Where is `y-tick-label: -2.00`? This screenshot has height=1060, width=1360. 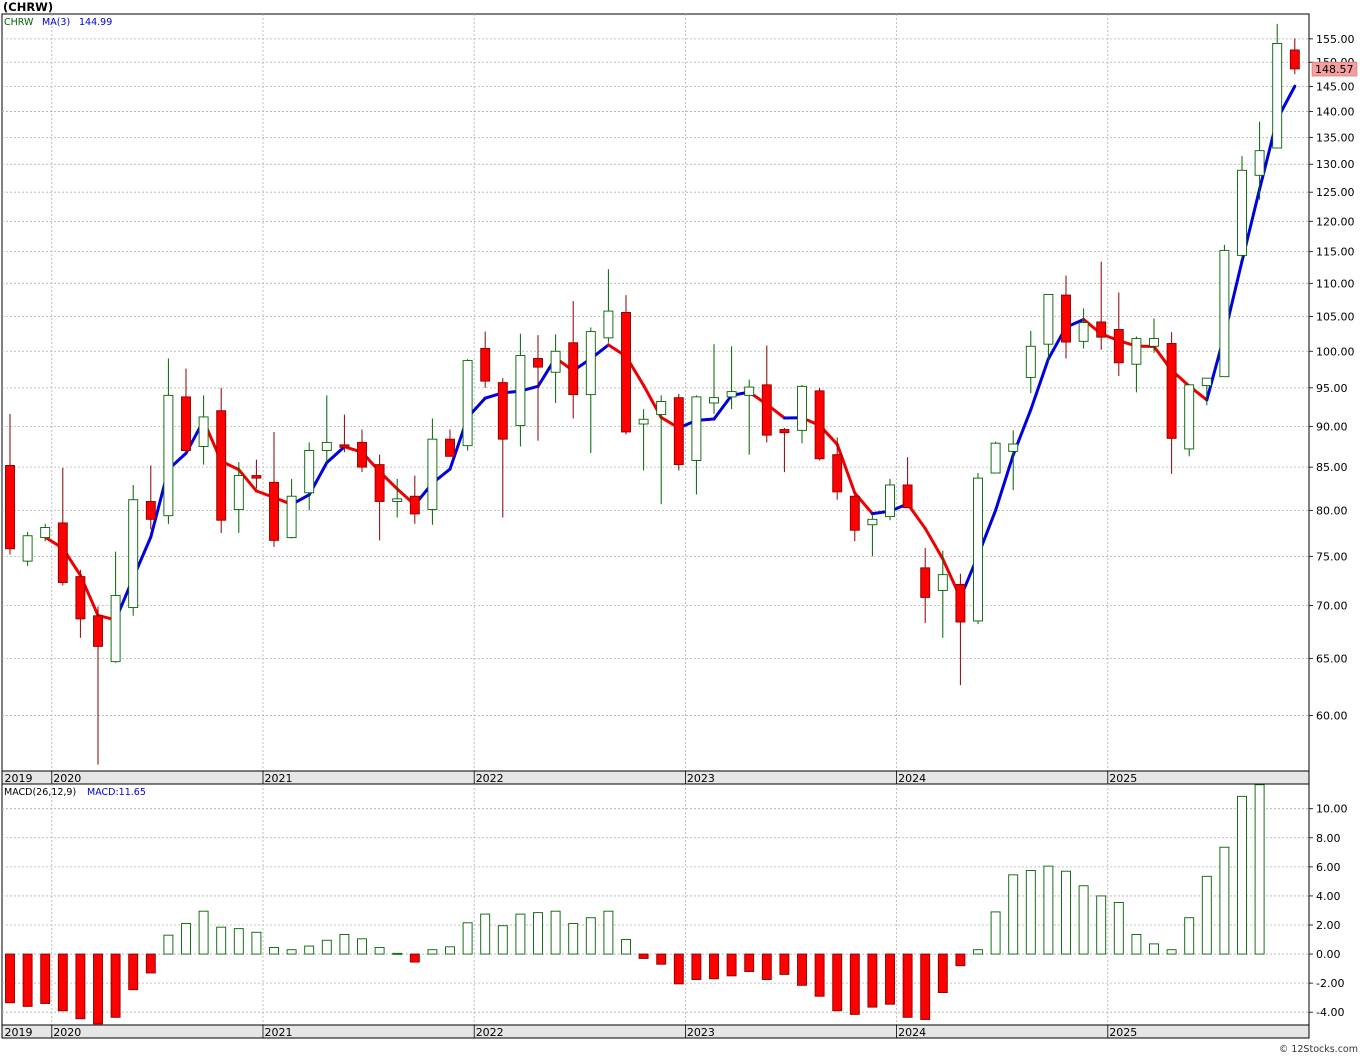 y-tick-label: -2.00 is located at coordinates (1330, 983).